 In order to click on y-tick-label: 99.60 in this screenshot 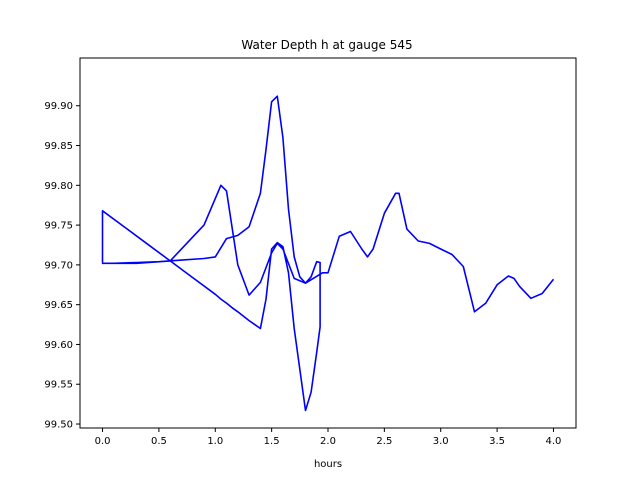, I will do `click(58, 345)`.